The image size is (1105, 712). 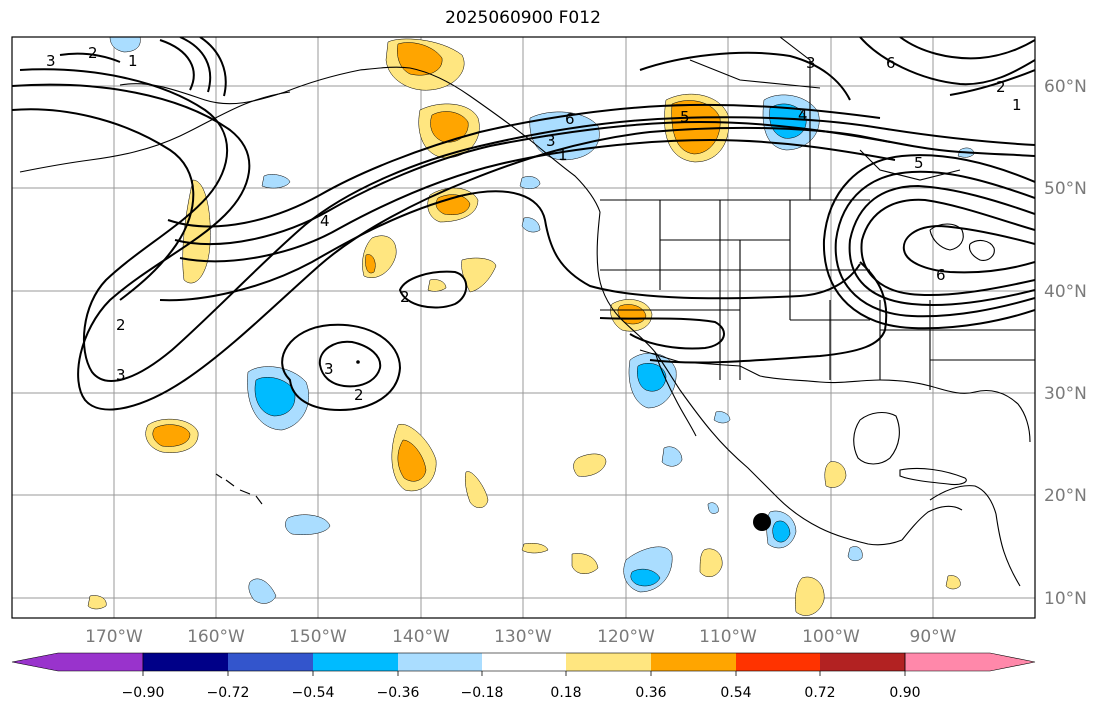 I want to click on colorbar-tick-label: −0.72, so click(x=228, y=693).